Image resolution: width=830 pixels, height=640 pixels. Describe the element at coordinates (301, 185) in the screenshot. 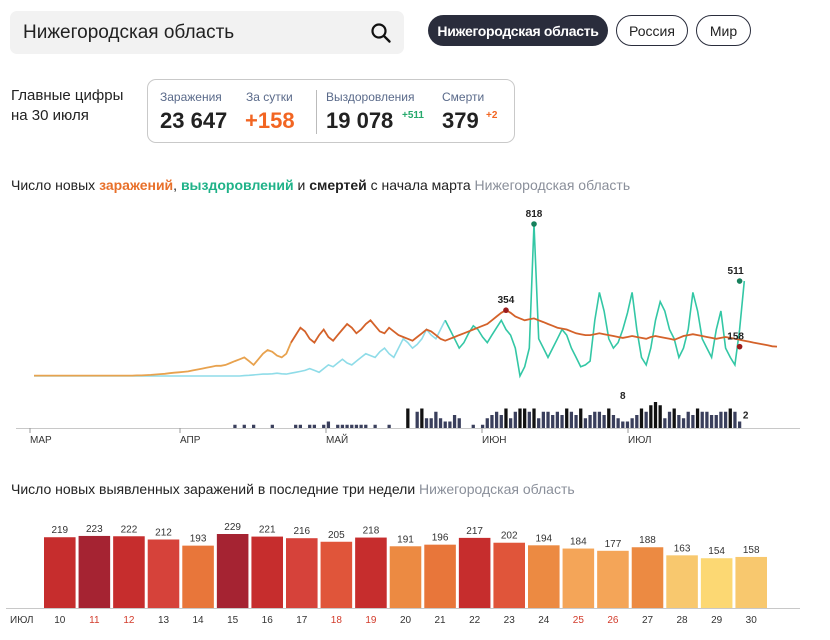

I see `chart1-title-sep2: и` at that location.